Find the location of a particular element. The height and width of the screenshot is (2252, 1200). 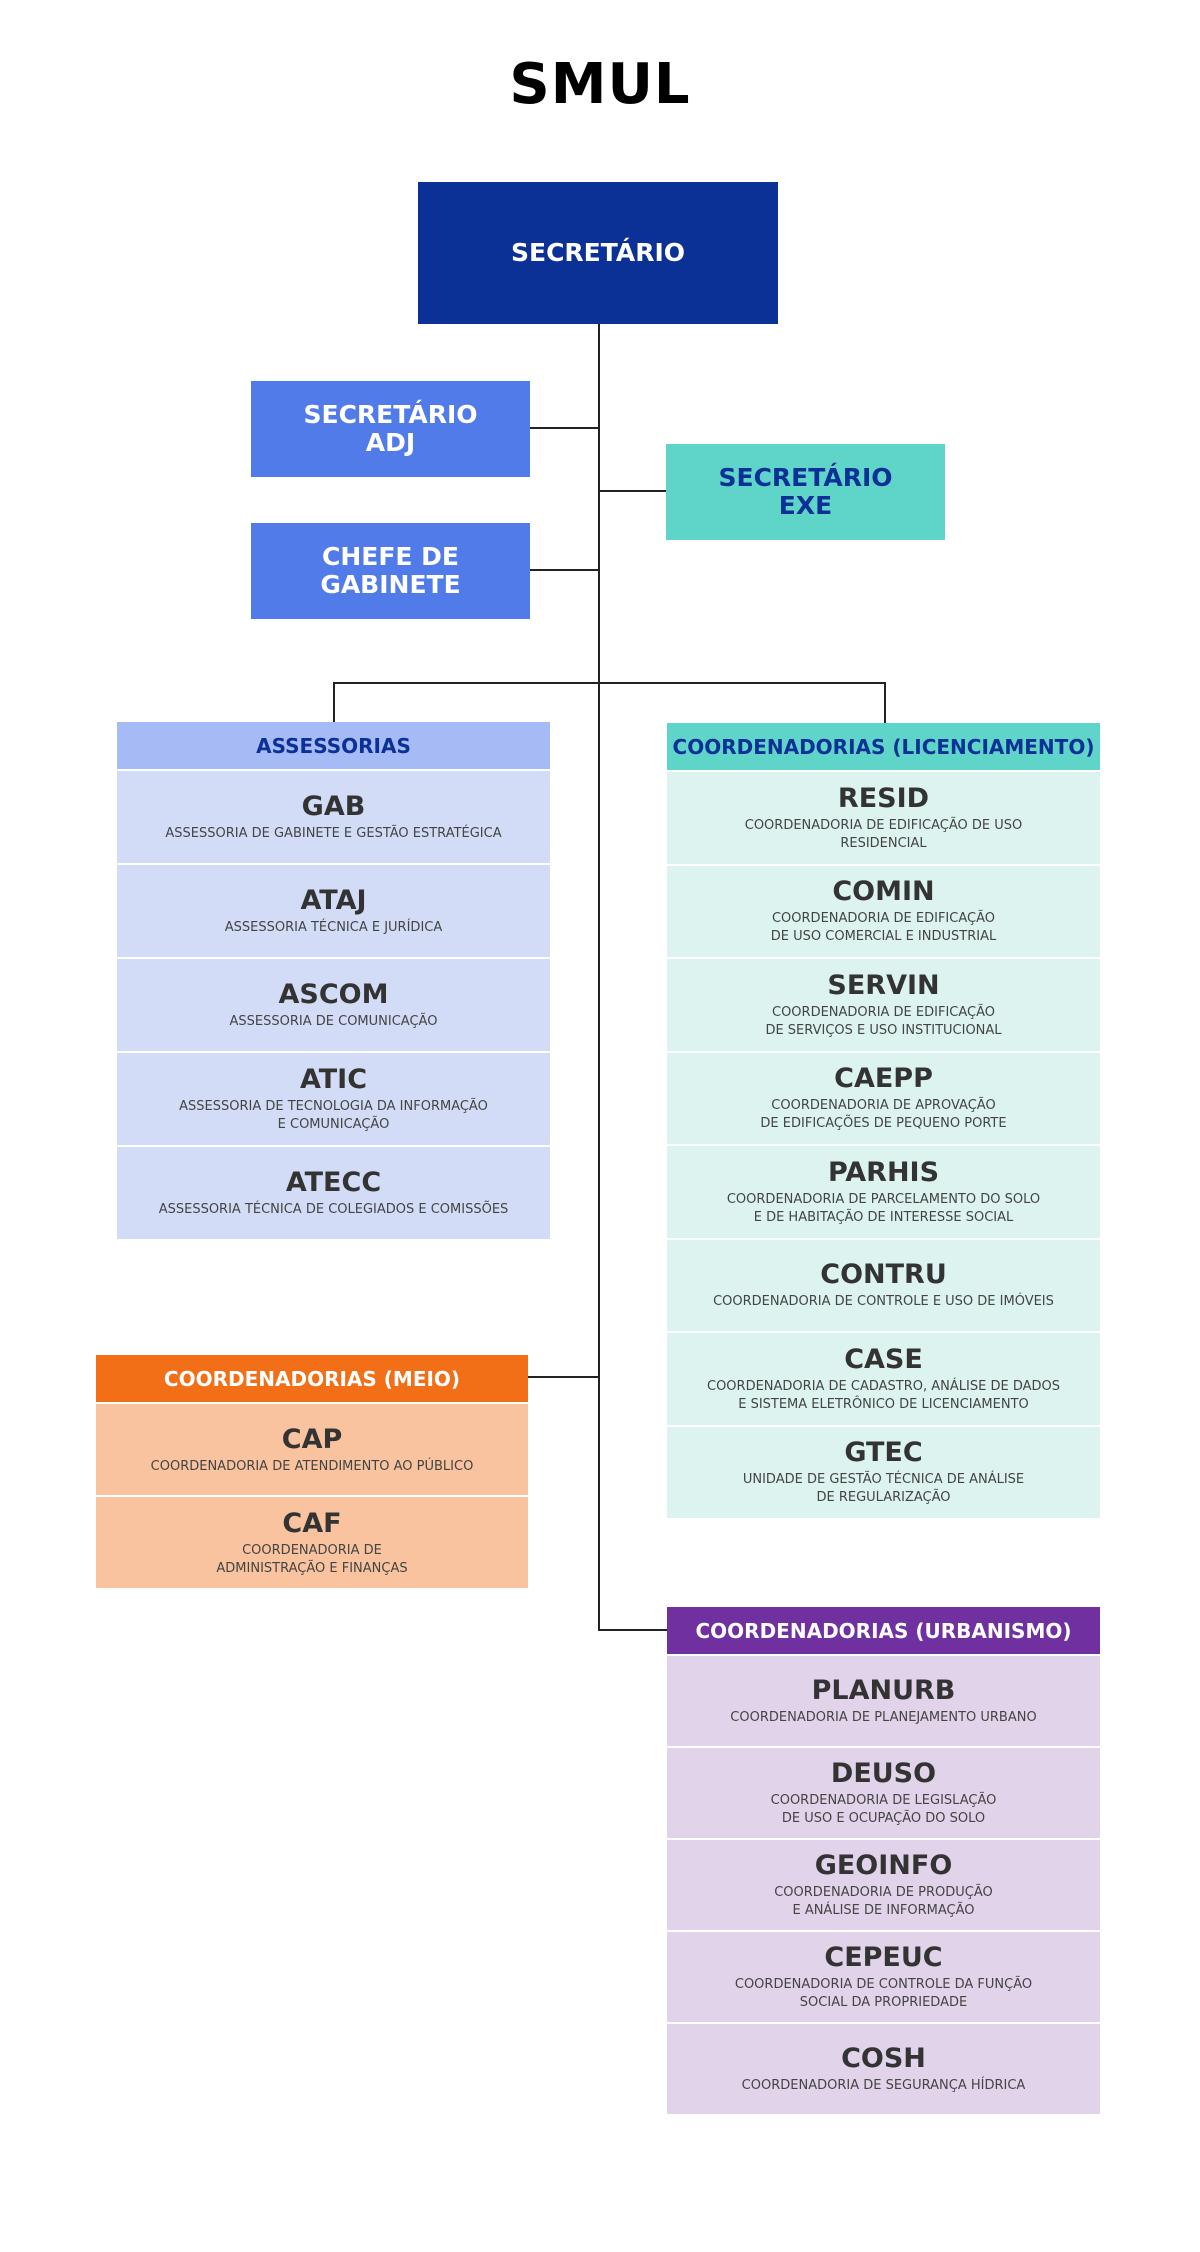

unit-description: ASSESSORIA TÉCNICA E JURÍDICA is located at coordinates (333, 927).